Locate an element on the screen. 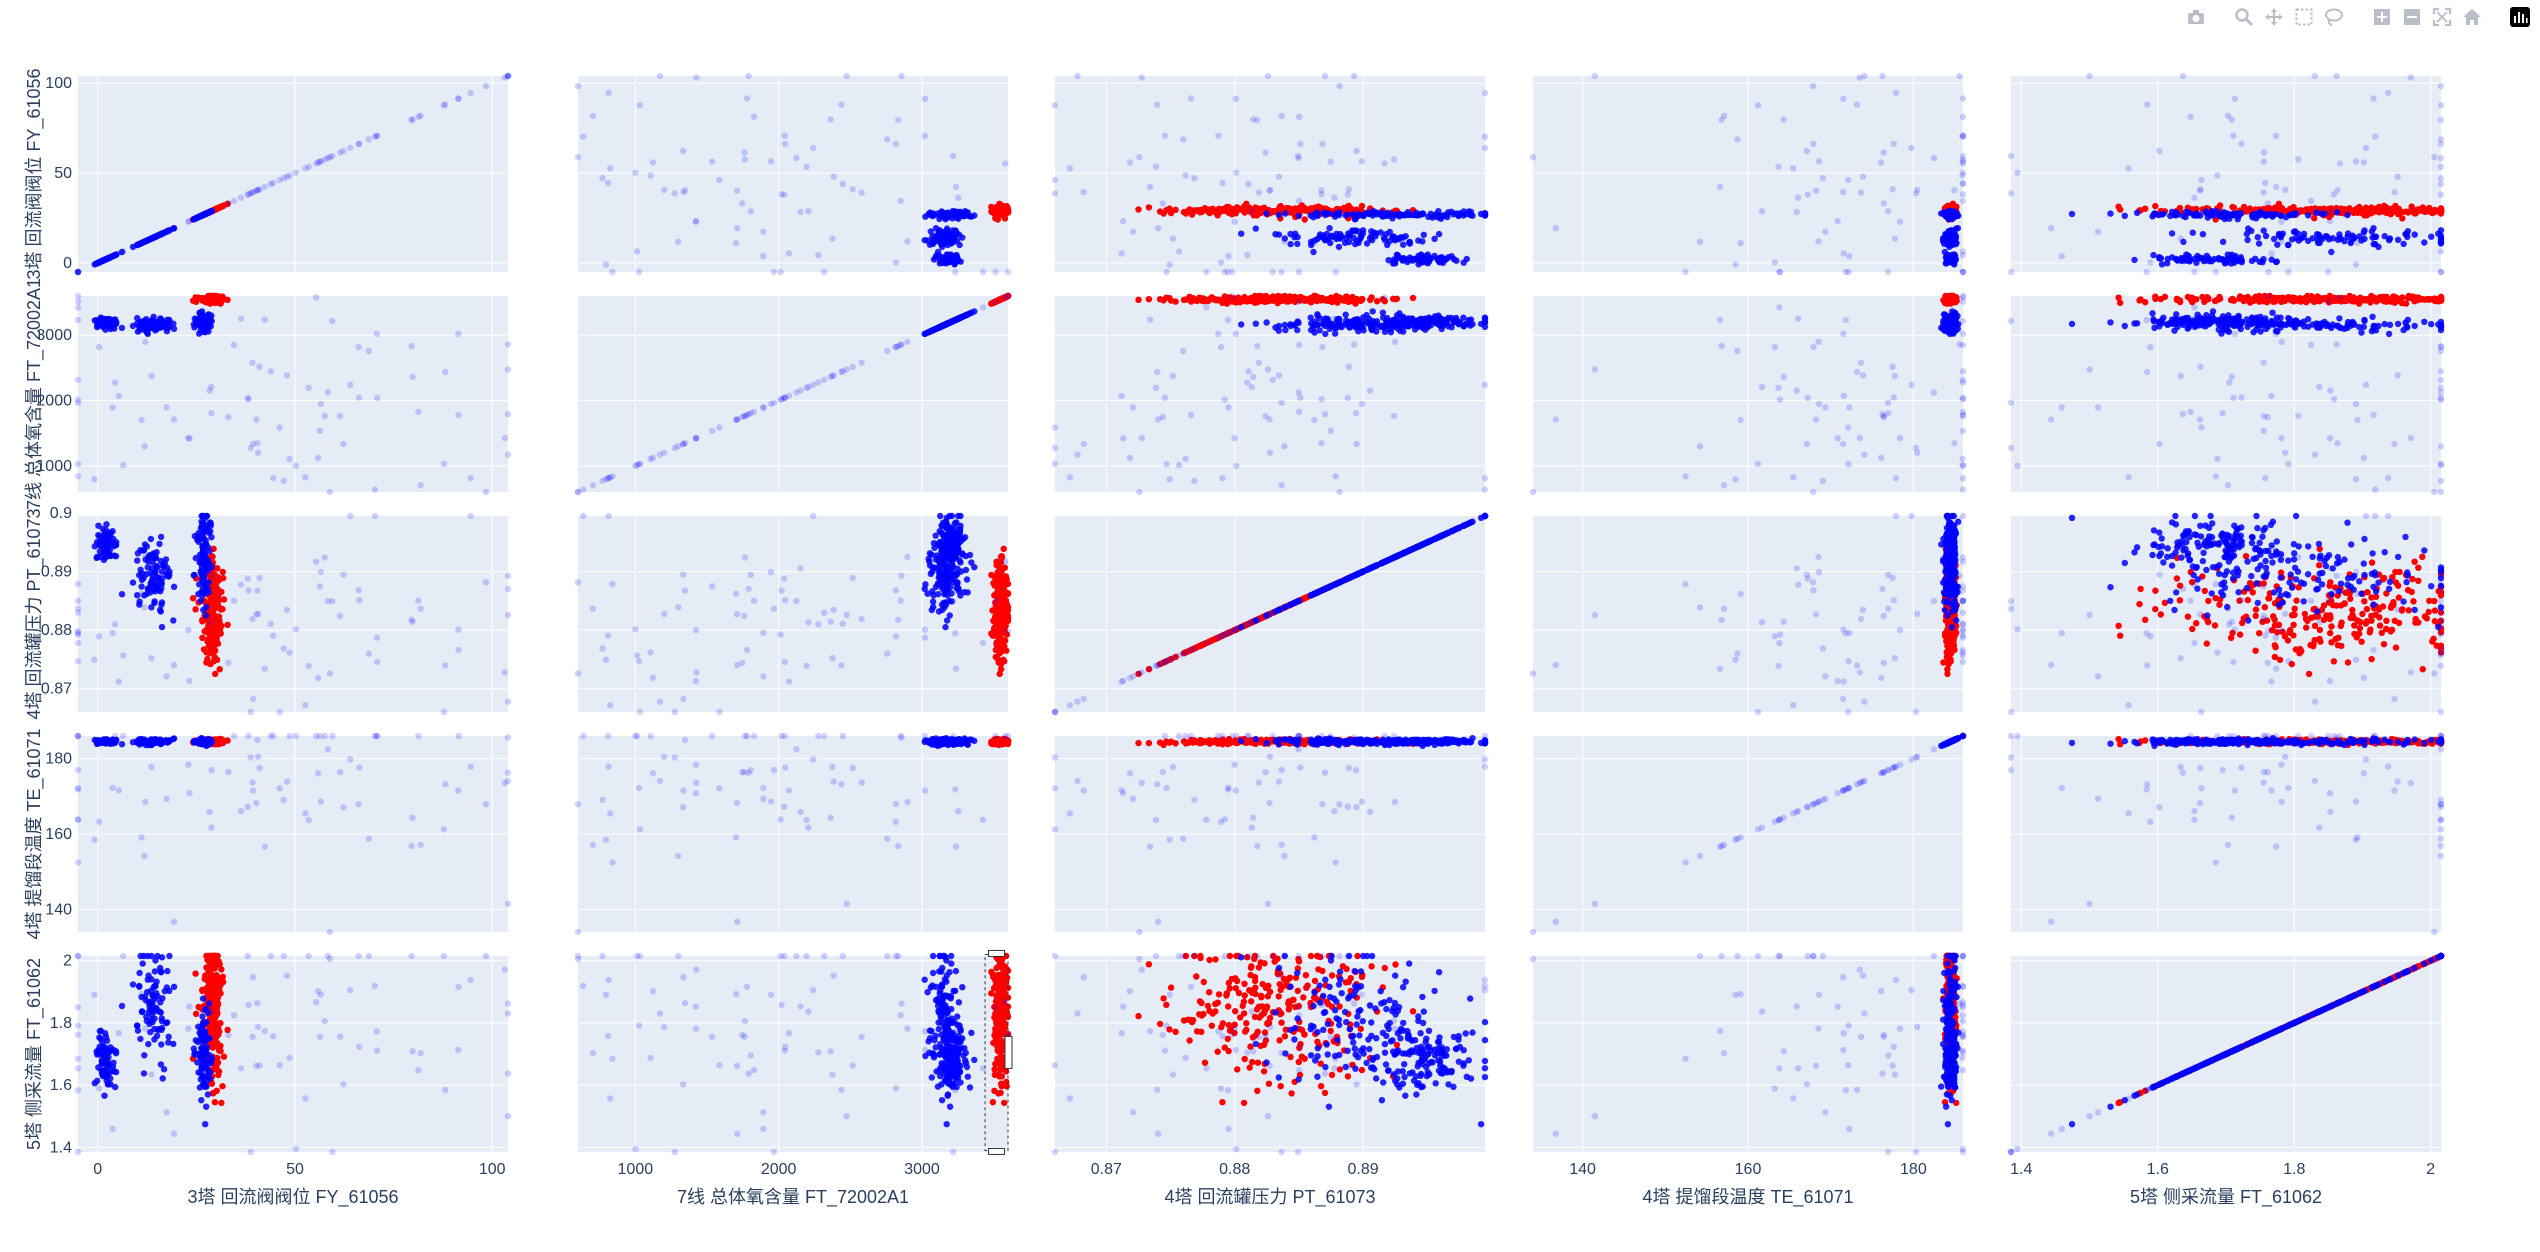  plotly-logo-icon is located at coordinates (2520, 17).